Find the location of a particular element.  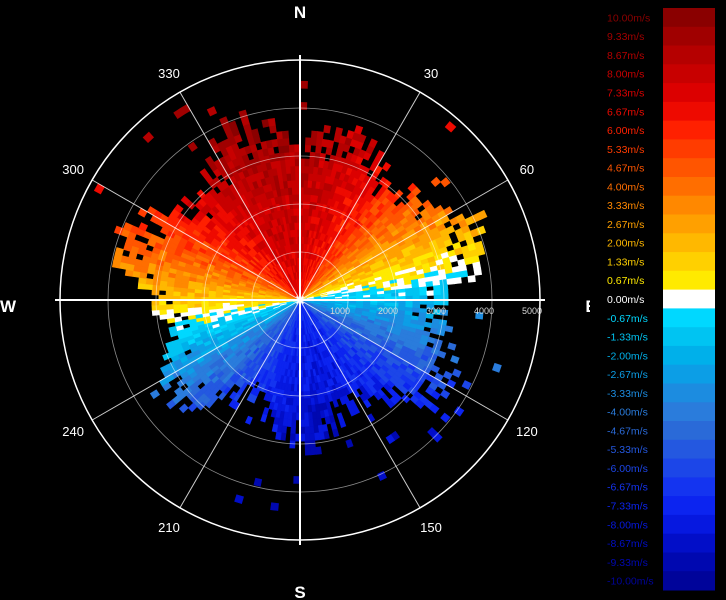

colorbar-label: 4.00m/s is located at coordinates (625, 187).